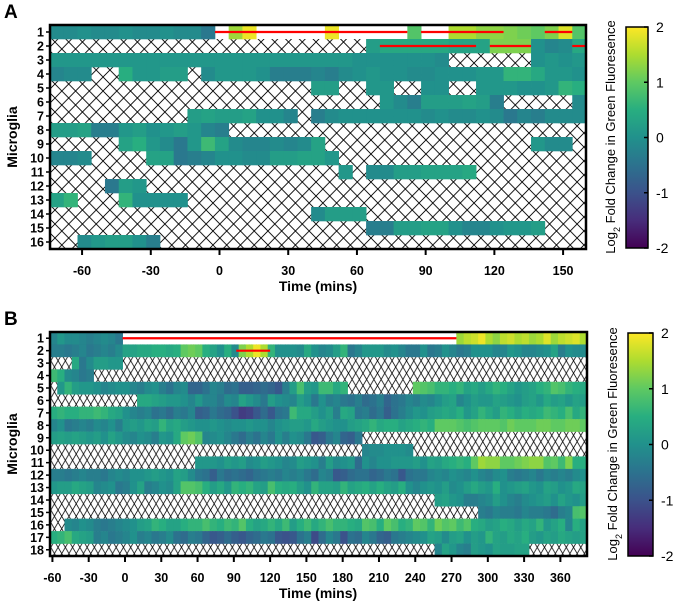 Image resolution: width=676 pixels, height=606 pixels. Describe the element at coordinates (89, 578) in the screenshot. I see `x-tick-label: -30` at that location.